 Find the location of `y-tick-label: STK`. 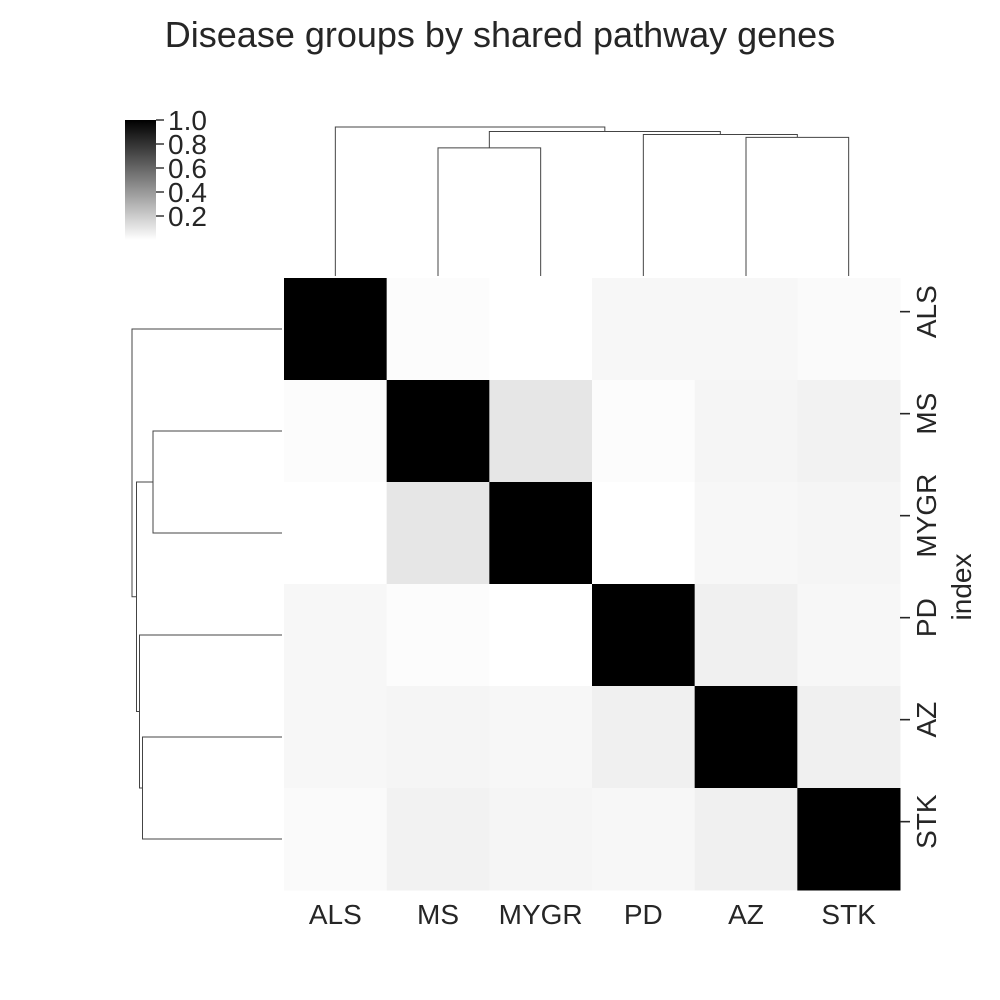

y-tick-label: STK is located at coordinates (926, 821).